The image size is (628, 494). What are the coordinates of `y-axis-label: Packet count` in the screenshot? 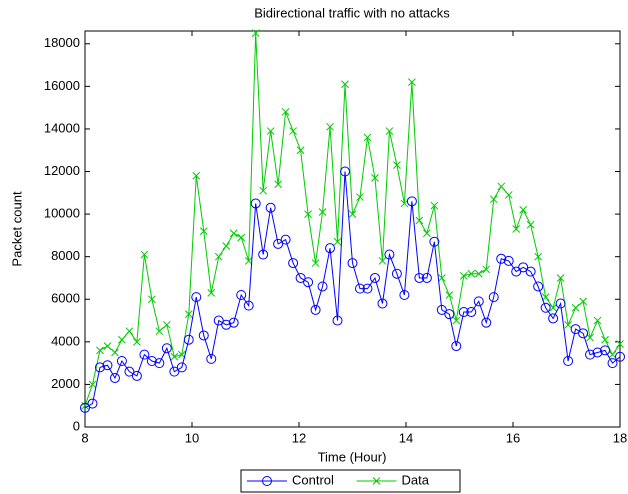 It's located at (16, 229).